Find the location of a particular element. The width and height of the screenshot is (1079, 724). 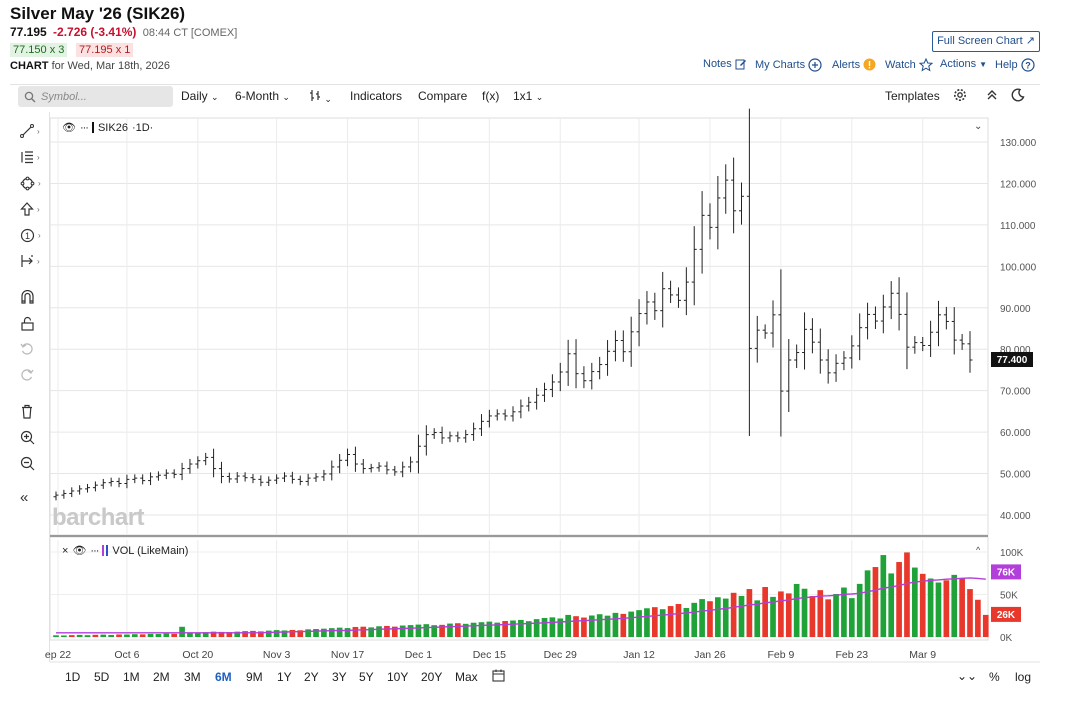

close-icon: × is located at coordinates (65, 550).